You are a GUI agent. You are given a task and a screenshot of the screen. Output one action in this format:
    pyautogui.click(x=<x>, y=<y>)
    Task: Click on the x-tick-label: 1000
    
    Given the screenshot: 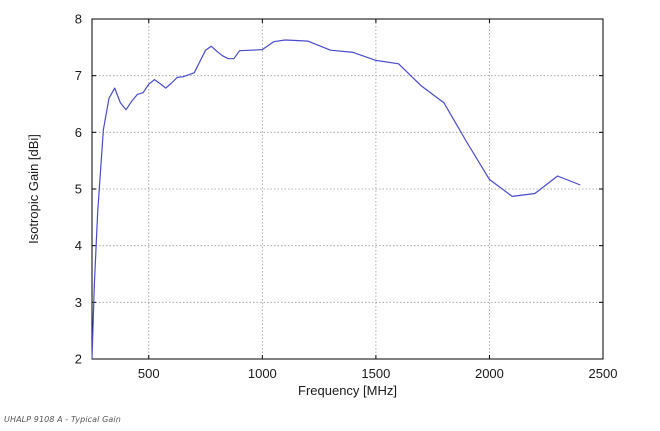 What is the action you would take?
    pyautogui.click(x=262, y=373)
    